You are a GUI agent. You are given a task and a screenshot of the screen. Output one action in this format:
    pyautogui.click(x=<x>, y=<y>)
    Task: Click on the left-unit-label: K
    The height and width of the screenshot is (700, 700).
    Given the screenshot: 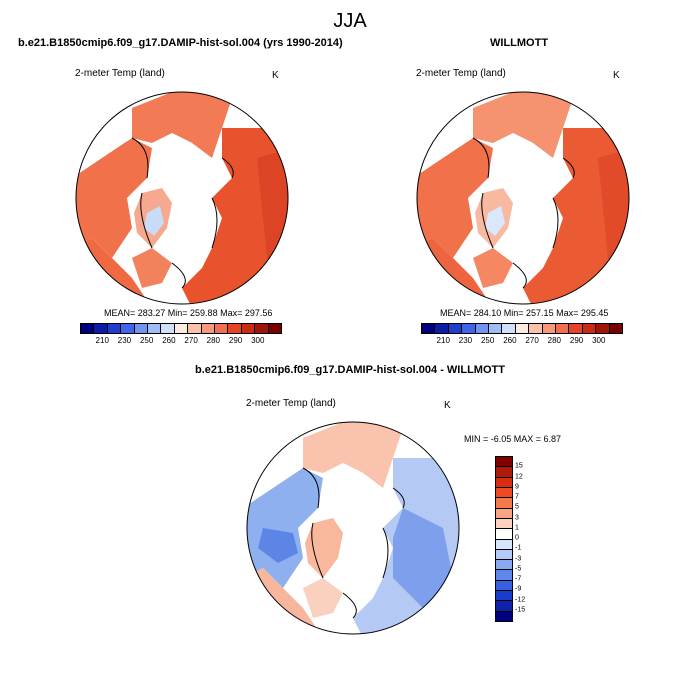 What is the action you would take?
    pyautogui.click(x=275, y=75)
    